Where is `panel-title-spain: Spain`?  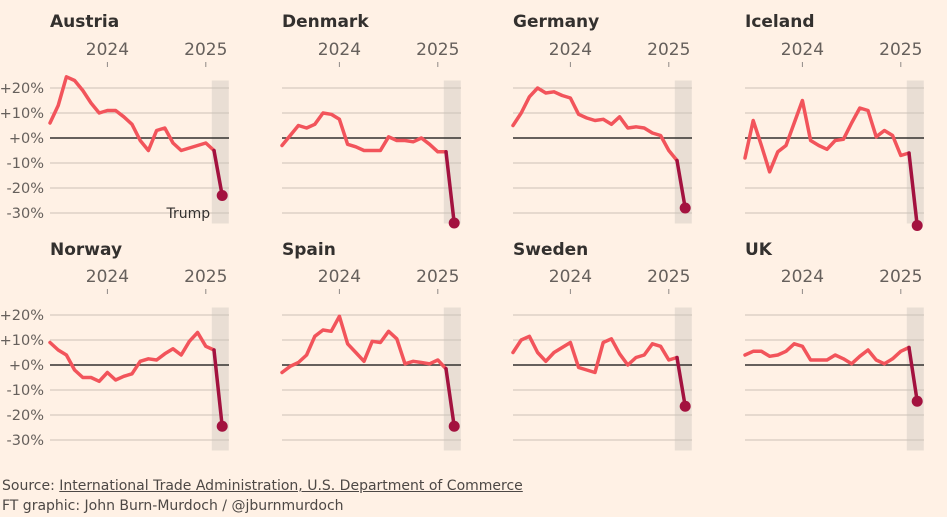
panel-title-spain: Spain is located at coordinates (309, 250).